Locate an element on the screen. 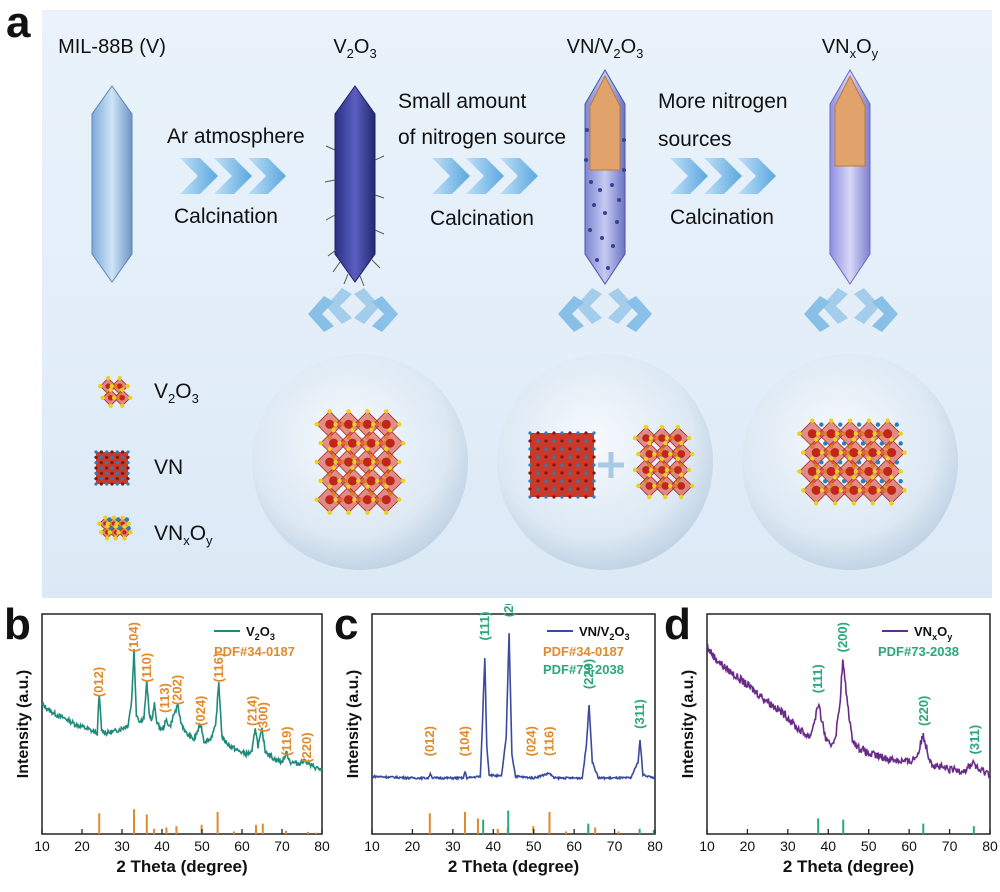 The width and height of the screenshot is (1000, 892). stage-title-mil88b: MIL-88B (V) is located at coordinates (112, 47).